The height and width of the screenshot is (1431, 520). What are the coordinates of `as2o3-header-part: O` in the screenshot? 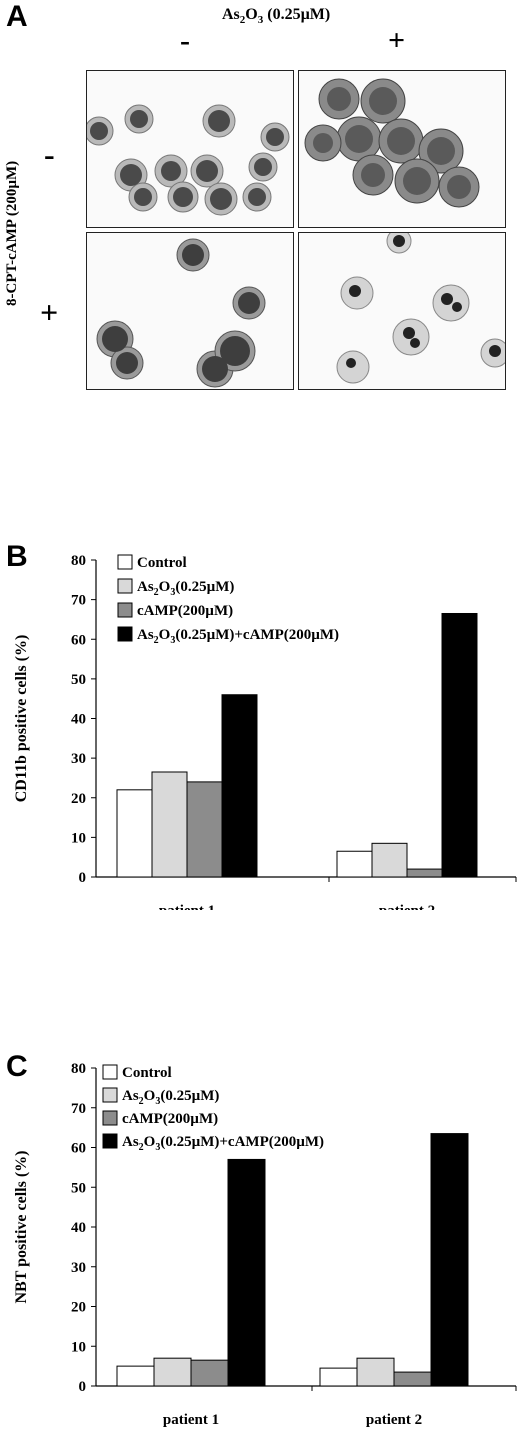 It's located at (251, 14).